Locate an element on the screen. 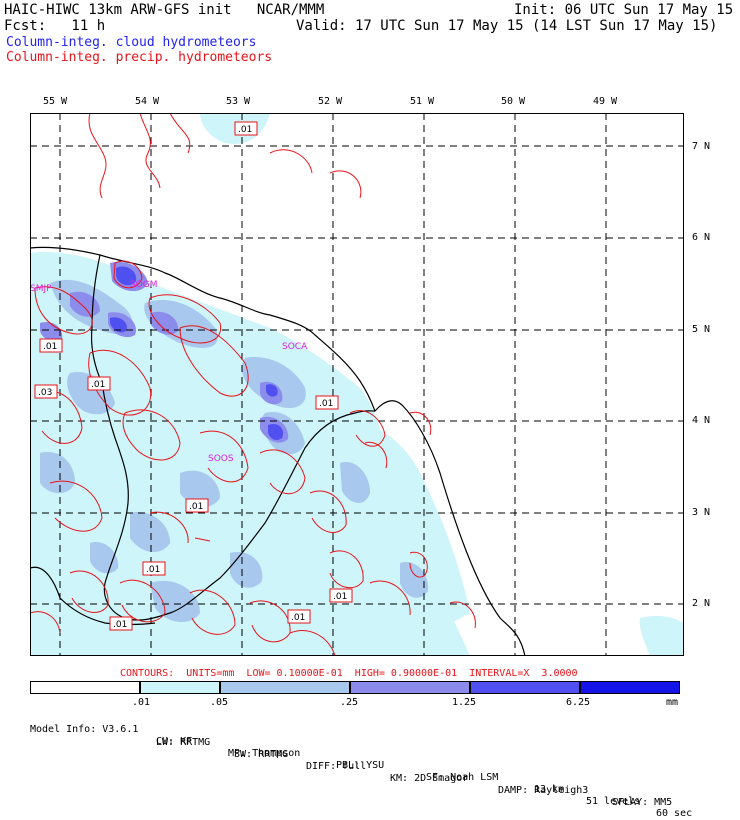 Image resolution: width=740 pixels, height=820 pixels. lon-label: 50 W is located at coordinates (513, 101).